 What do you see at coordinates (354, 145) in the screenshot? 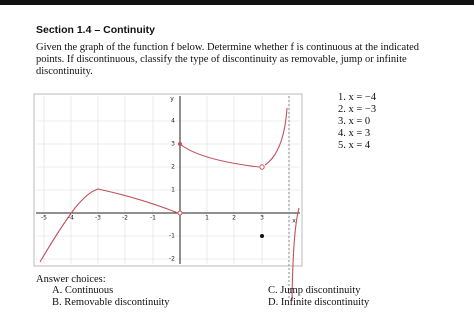
I see `point-item: 5. x = 4` at bounding box center [354, 145].